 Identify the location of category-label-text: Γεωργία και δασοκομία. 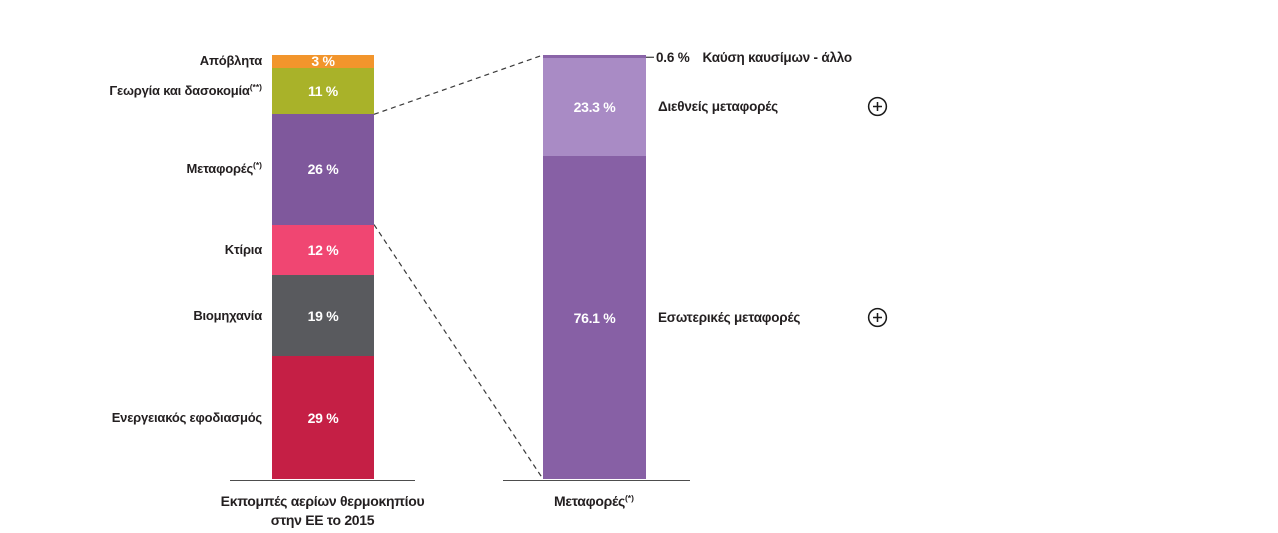
(179, 91).